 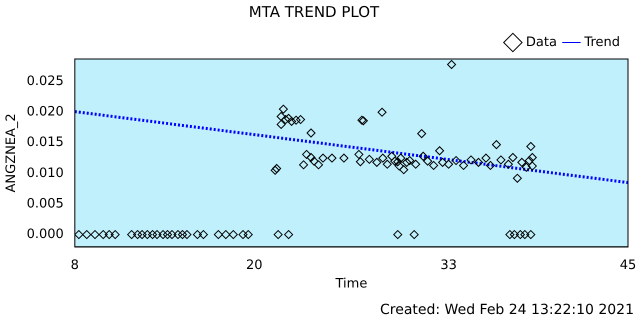 What do you see at coordinates (601, 42) in the screenshot?
I see `legend-label: Trend` at bounding box center [601, 42].